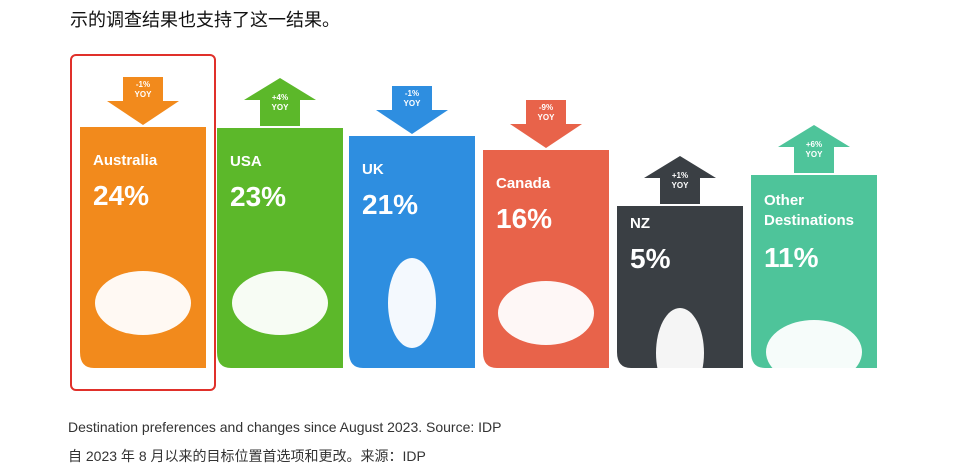  What do you see at coordinates (523, 183) in the screenshot?
I see `card-name: Canada` at bounding box center [523, 183].